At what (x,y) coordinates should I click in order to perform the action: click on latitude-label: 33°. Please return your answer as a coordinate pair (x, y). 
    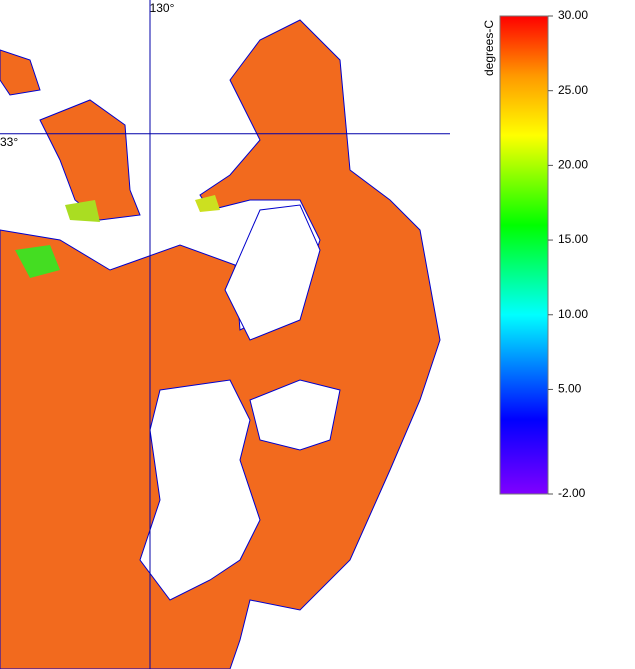
    Looking at the image, I should click on (9, 142).